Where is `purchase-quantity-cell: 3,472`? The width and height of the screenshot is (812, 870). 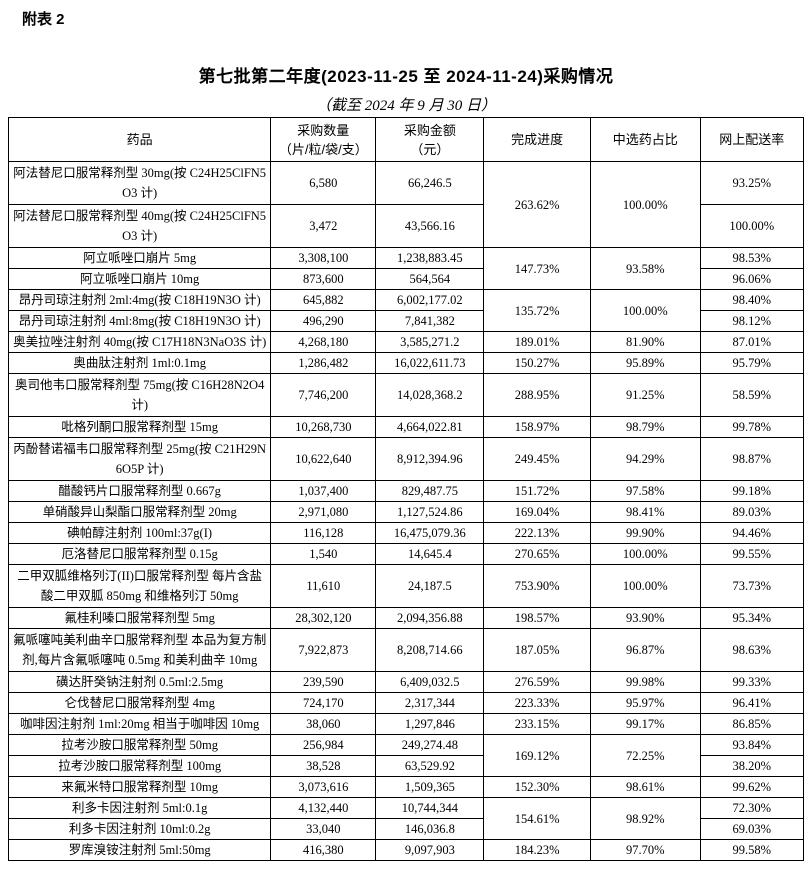
purchase-quantity-cell: 3,472 is located at coordinates (323, 226).